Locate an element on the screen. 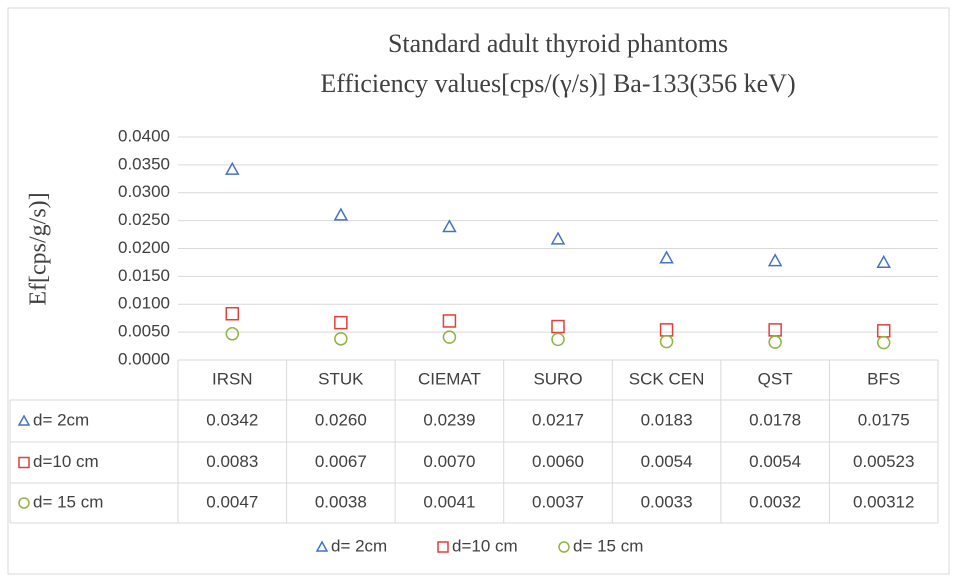 Image resolution: width=958 pixels, height=581 pixels. legend-label: d= 2cm is located at coordinates (359, 545).